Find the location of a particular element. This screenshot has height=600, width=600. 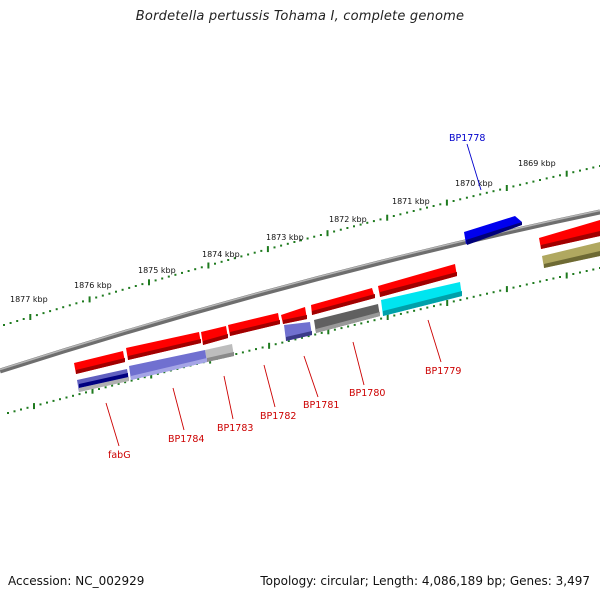

kbp-label-1875: 1875 kbp is located at coordinates (157, 270).